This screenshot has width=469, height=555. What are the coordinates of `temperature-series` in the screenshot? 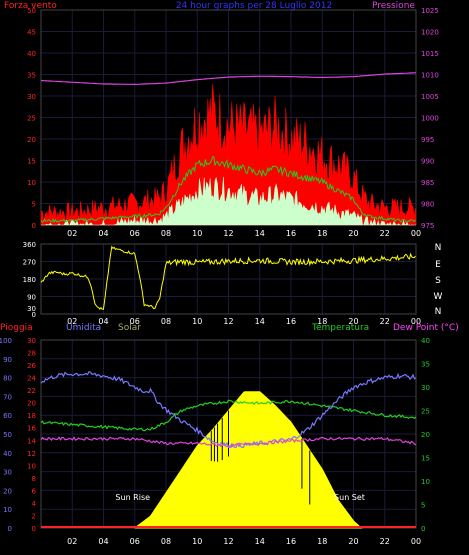 It's located at (228, 415).